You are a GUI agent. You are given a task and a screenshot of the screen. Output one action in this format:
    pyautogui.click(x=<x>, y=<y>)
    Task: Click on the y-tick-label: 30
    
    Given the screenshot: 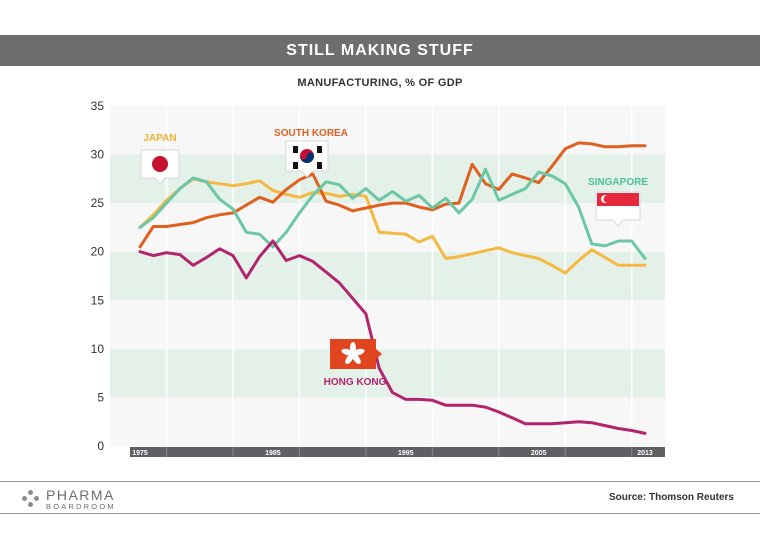 What is the action you would take?
    pyautogui.click(x=98, y=155)
    